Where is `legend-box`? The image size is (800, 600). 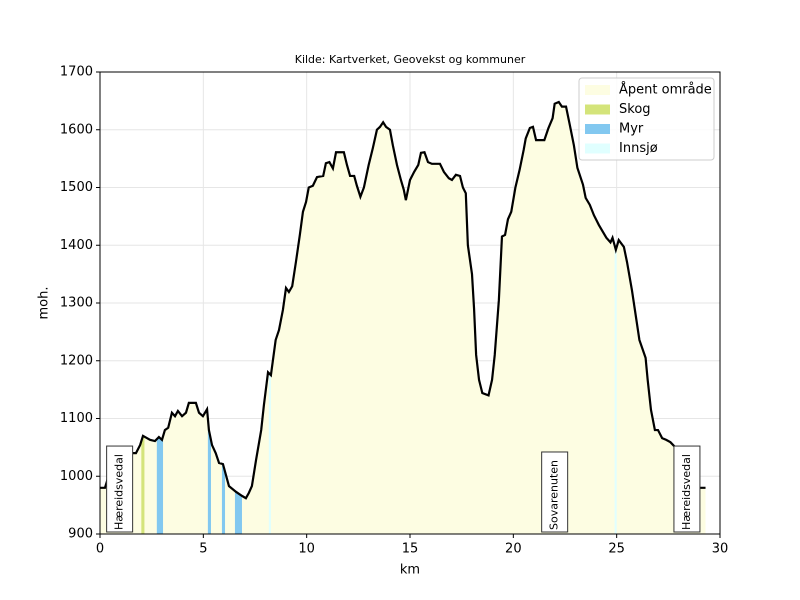 legend-box is located at coordinates (646, 119).